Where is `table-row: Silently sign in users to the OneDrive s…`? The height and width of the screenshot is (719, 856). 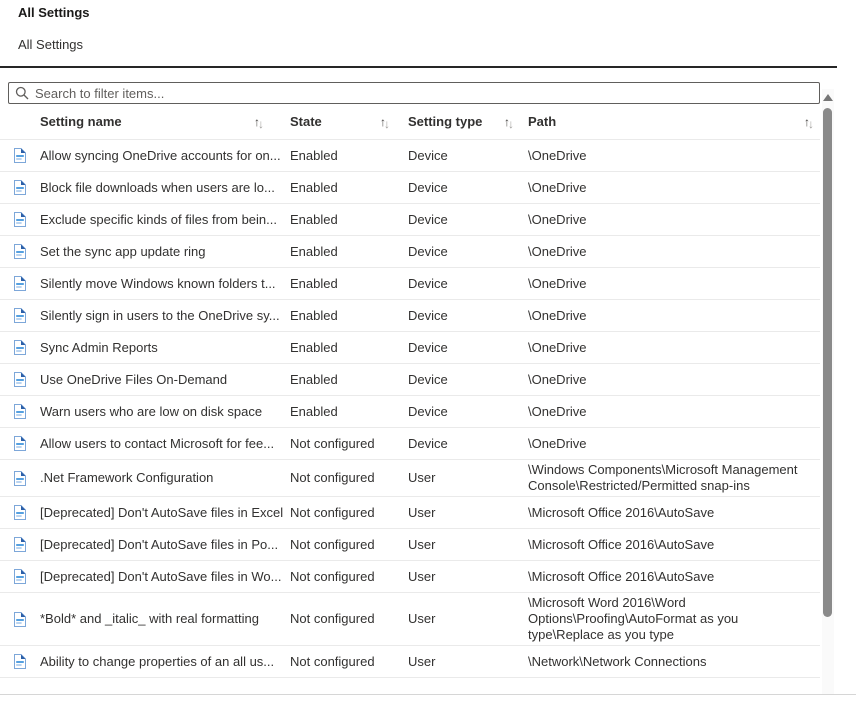 table-row: Silently sign in users to the OneDrive s… is located at coordinates (410, 316).